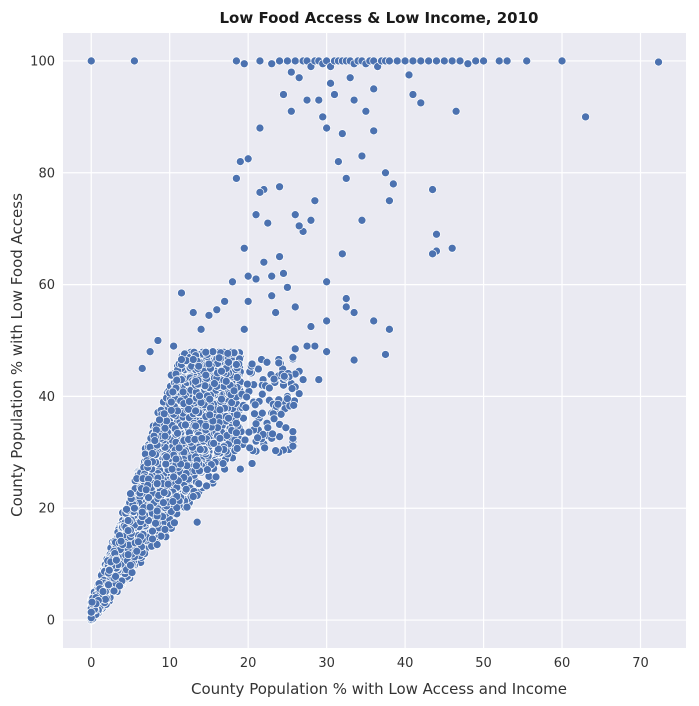  Describe the element at coordinates (562, 663) in the screenshot. I see `x-tick-label: 60` at that location.